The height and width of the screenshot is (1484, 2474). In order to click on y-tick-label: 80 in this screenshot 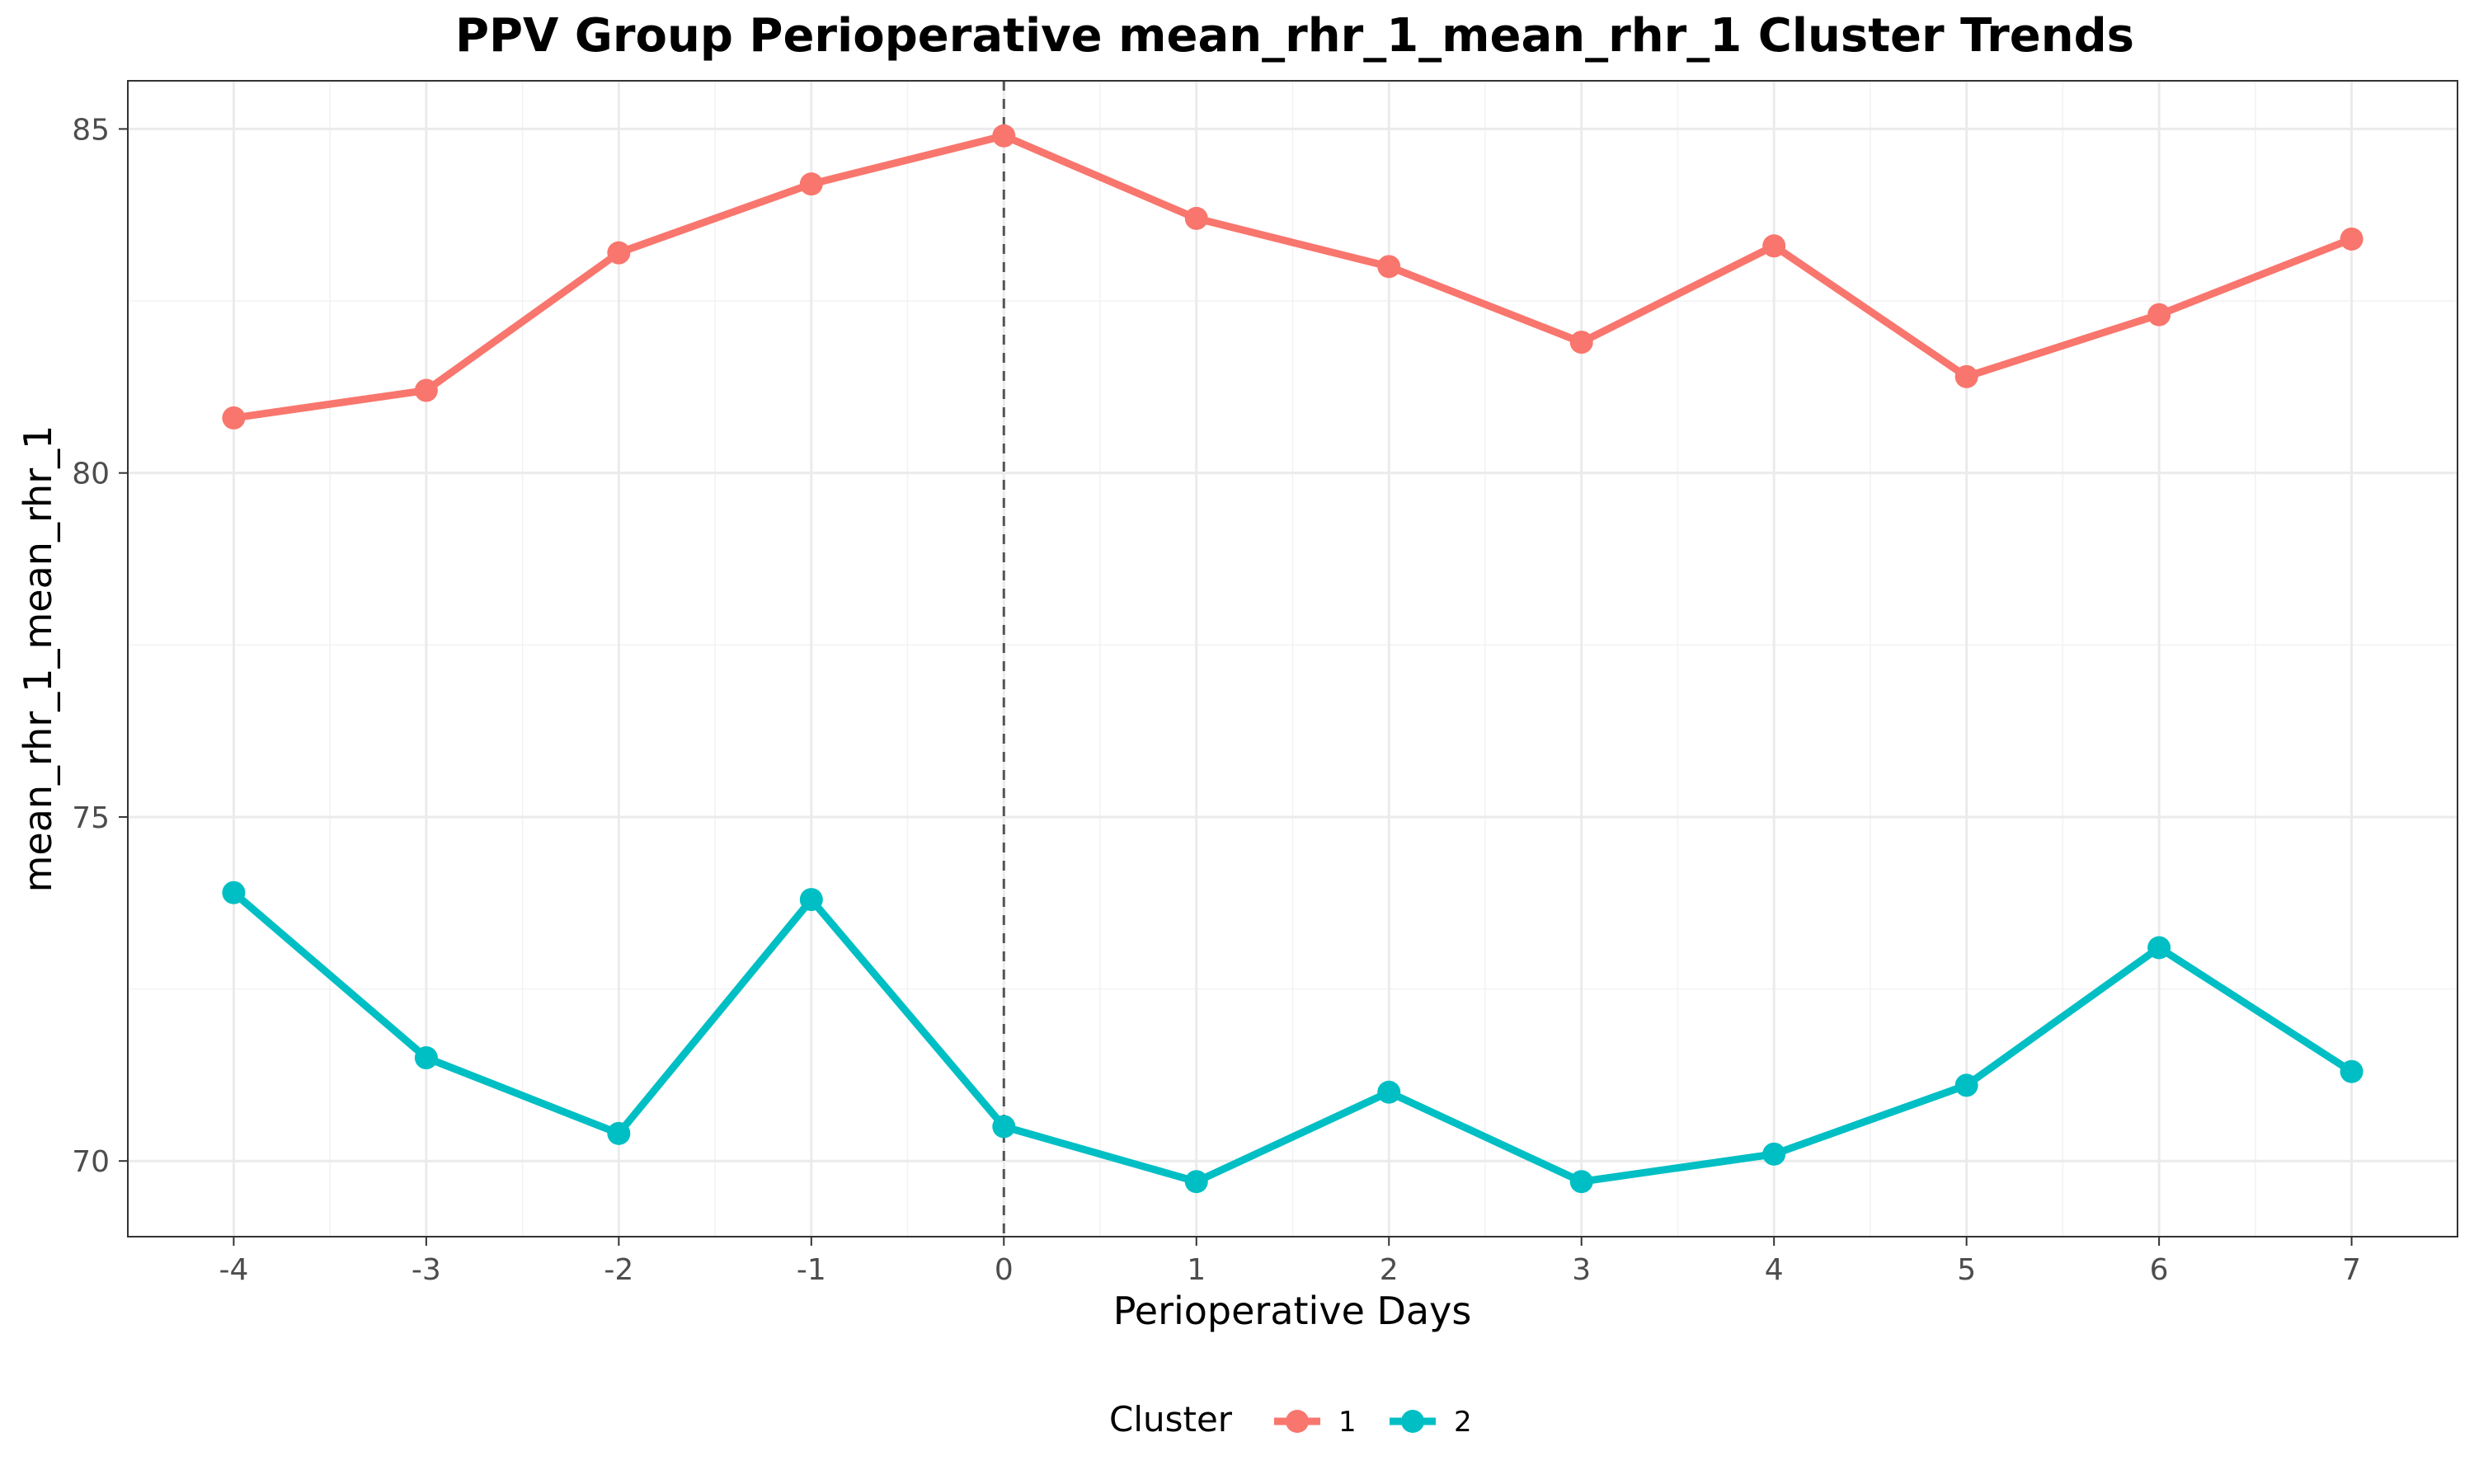, I will do `click(91, 474)`.